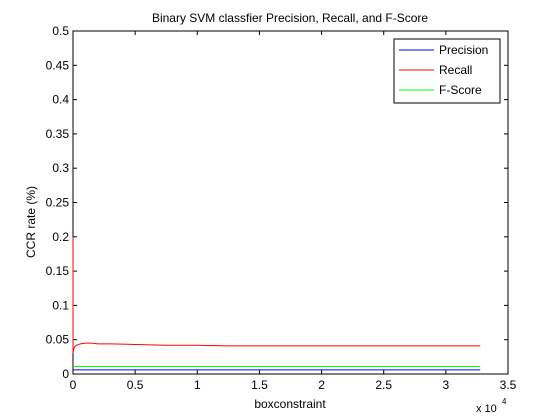  I want to click on y-tick-label: 0.1, so click(60, 305).